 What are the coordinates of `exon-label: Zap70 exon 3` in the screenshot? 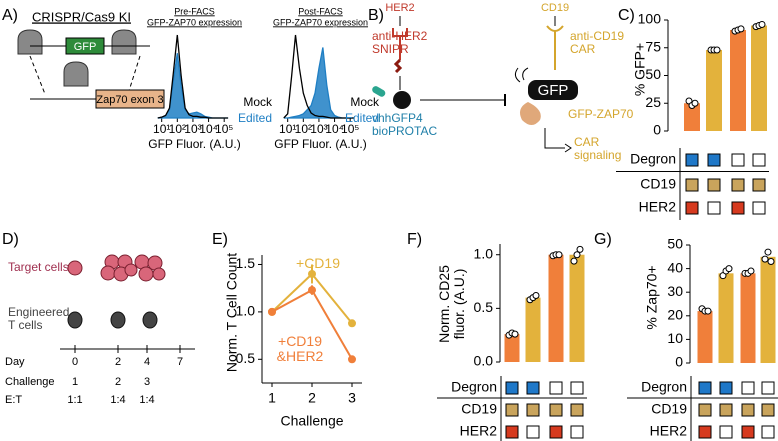 It's located at (129, 100).